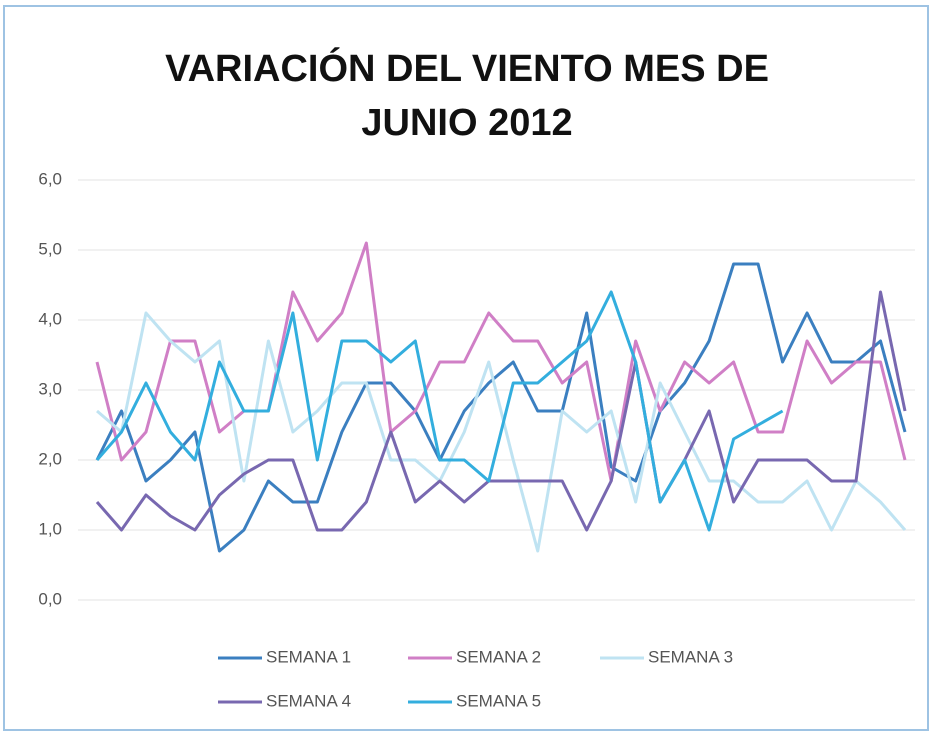 The width and height of the screenshot is (934, 735). What do you see at coordinates (50, 248) in the screenshot?
I see `y-tick-label: 5,0` at bounding box center [50, 248].